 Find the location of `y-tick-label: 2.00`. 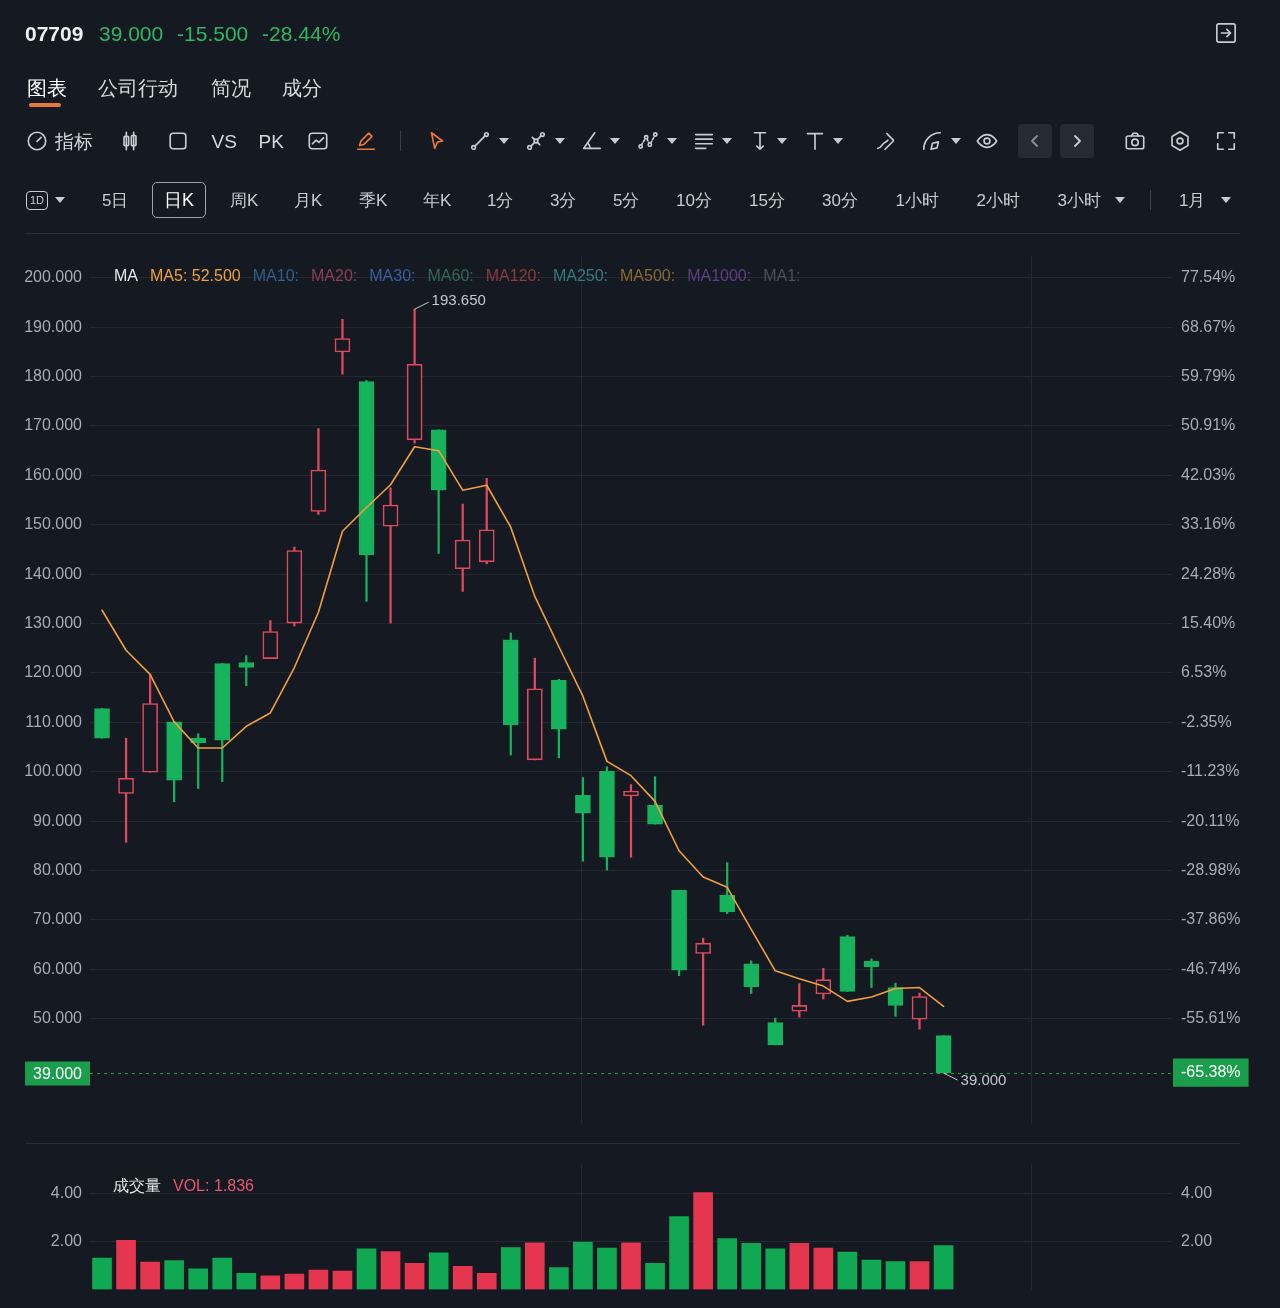

y-tick-label: 2.00 is located at coordinates (66, 1240).